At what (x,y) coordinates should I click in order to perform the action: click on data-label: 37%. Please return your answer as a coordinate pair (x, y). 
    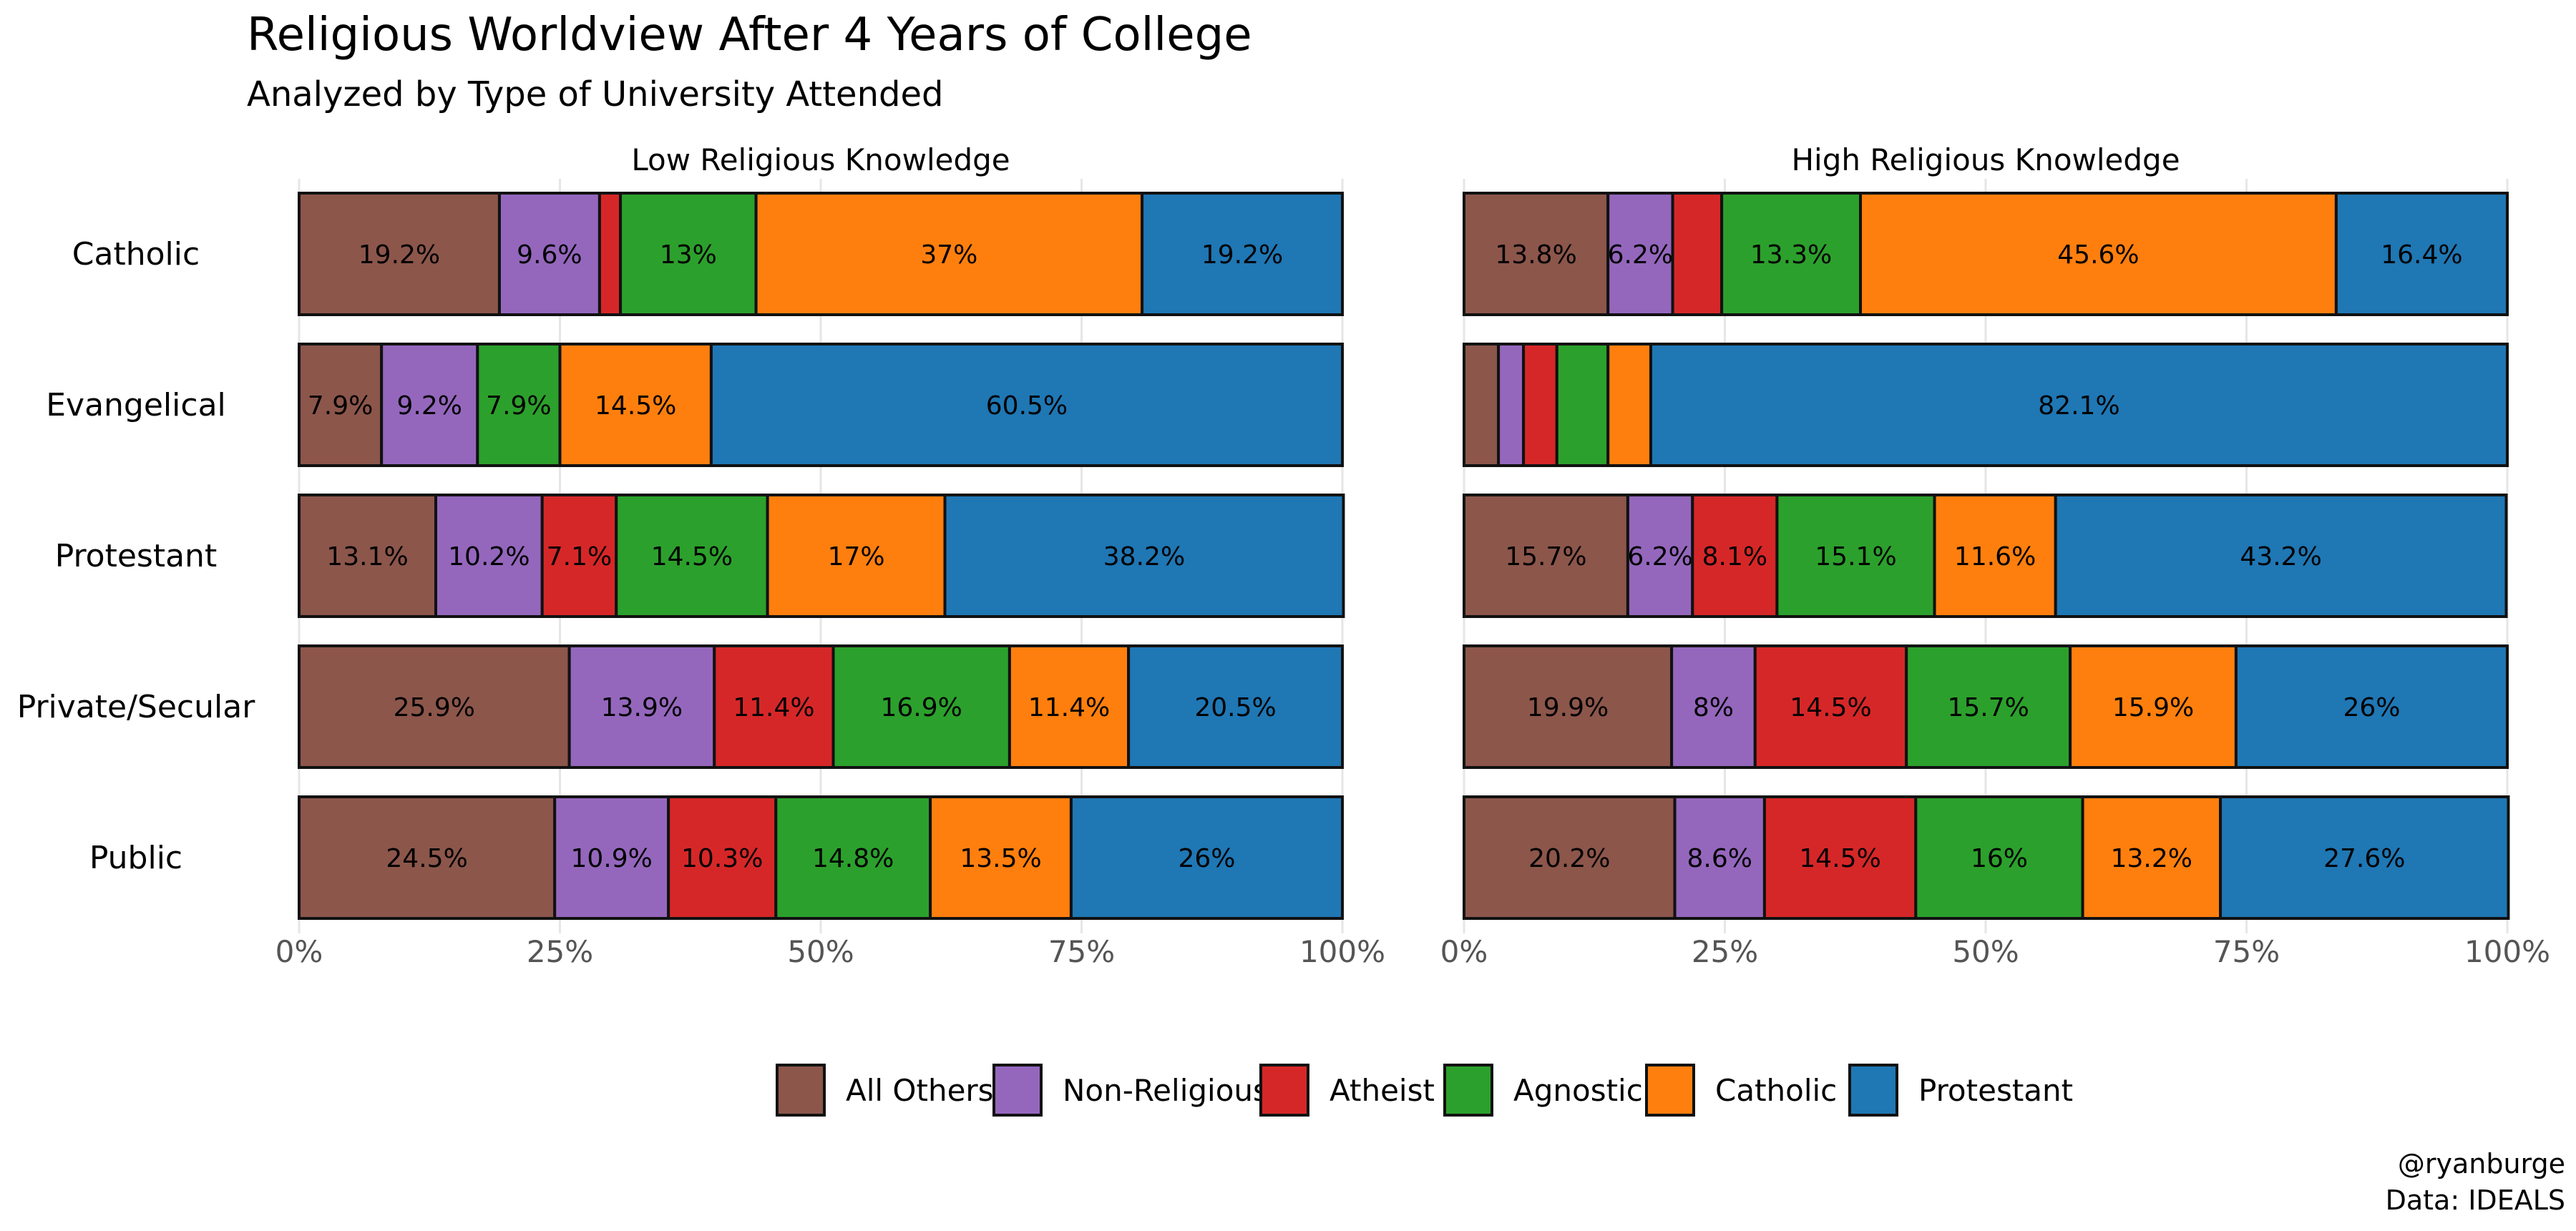
    Looking at the image, I should click on (948, 255).